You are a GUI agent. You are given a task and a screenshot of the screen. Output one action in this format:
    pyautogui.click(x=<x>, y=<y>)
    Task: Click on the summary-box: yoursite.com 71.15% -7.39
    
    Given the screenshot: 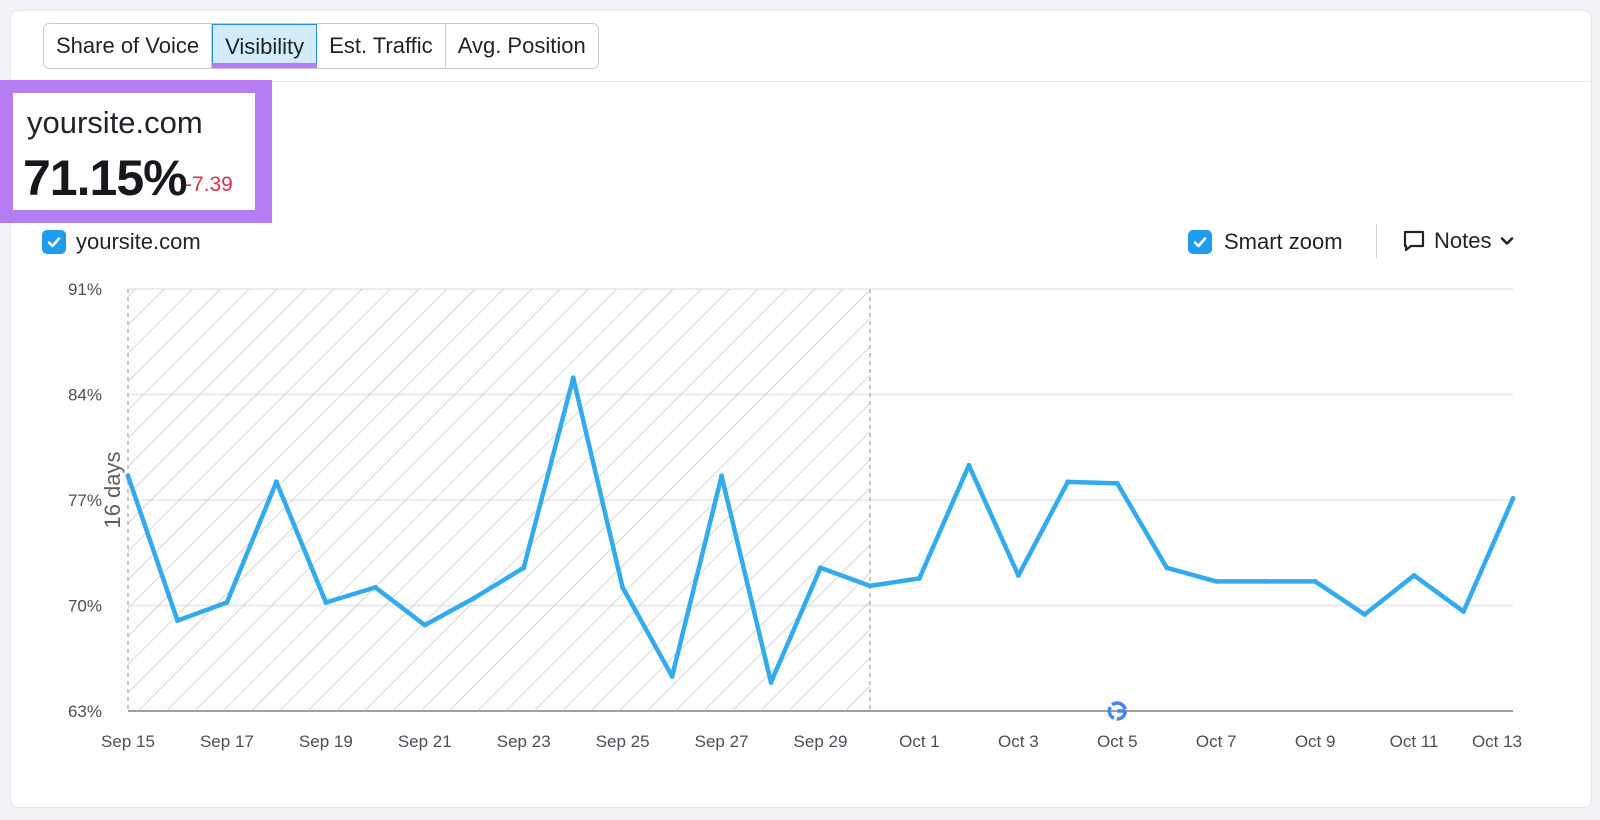 What is the action you would take?
    pyautogui.click(x=134, y=151)
    